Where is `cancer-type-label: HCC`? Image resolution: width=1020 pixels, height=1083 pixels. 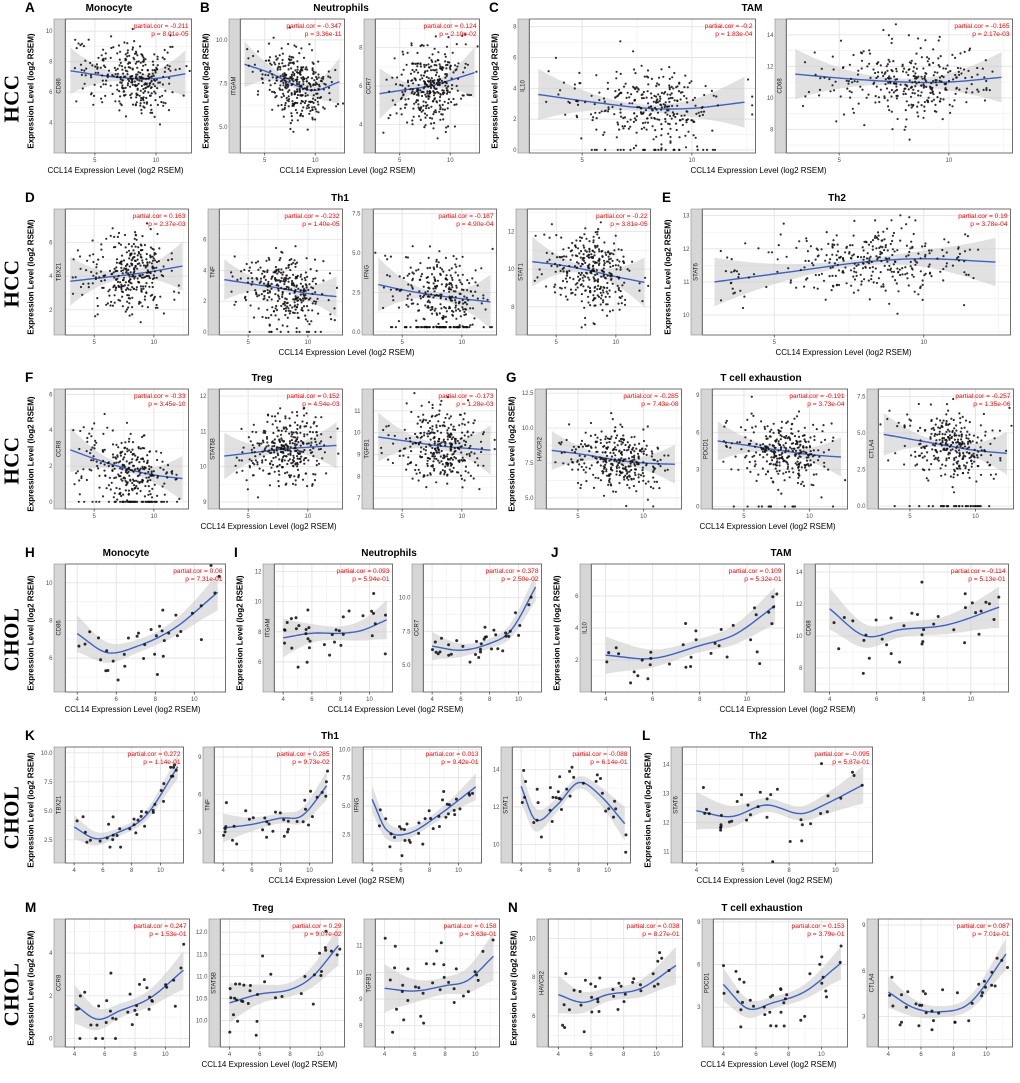
cancer-type-label: HCC is located at coordinates (12, 283).